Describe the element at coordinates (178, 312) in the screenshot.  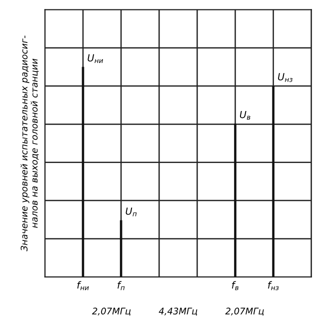
I see `text: 4,43МГц` at that location.